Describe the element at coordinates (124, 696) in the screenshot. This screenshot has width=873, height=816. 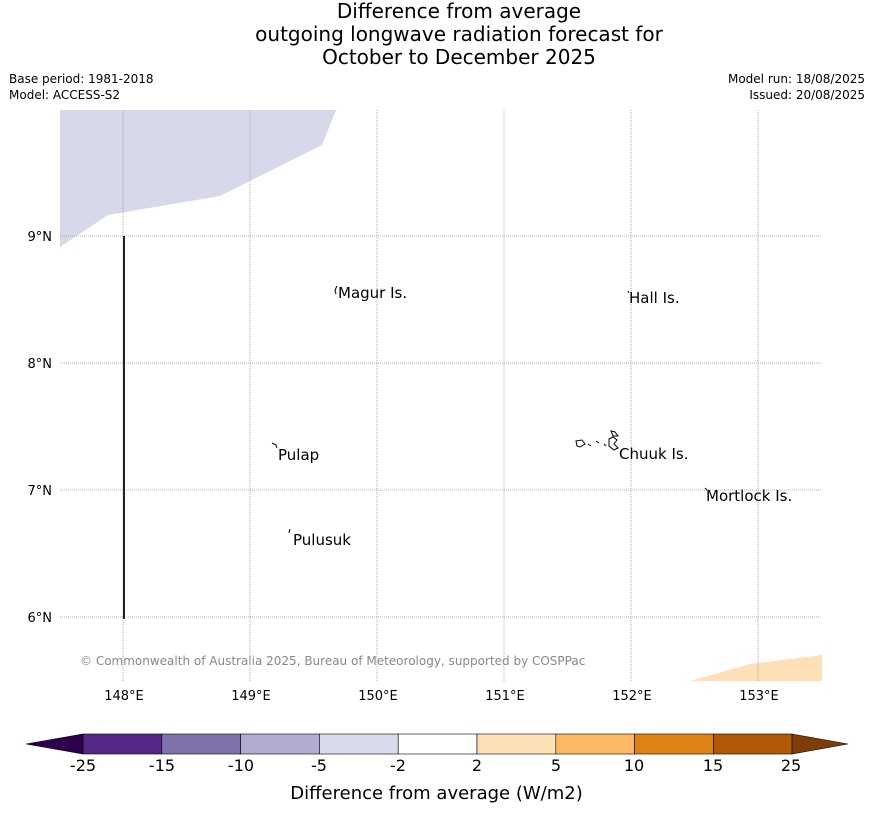
I see `lon-tick-148: 148°E` at that location.